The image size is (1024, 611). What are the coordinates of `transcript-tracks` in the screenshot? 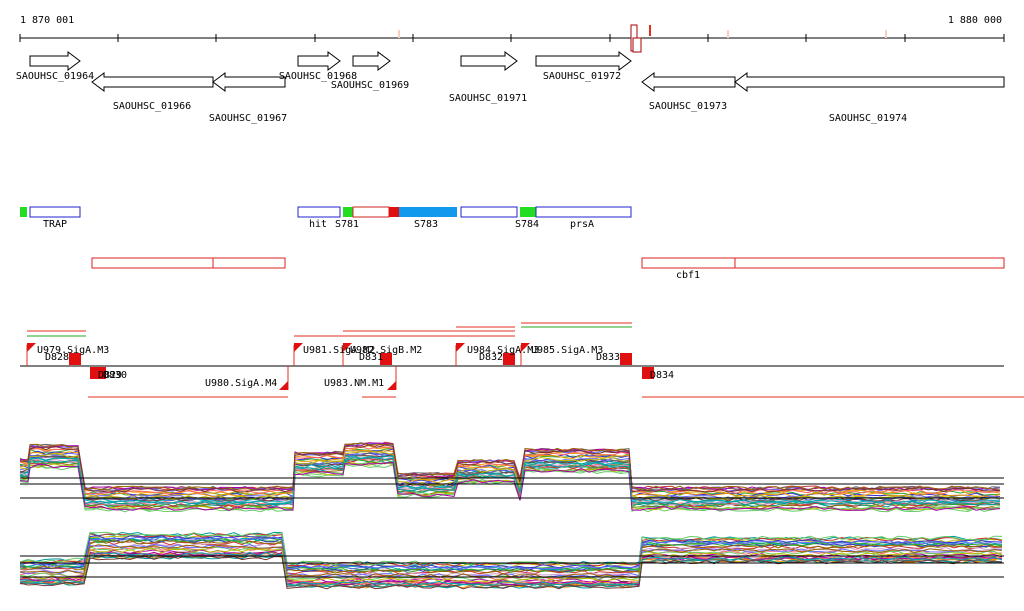 It's located at (522, 360).